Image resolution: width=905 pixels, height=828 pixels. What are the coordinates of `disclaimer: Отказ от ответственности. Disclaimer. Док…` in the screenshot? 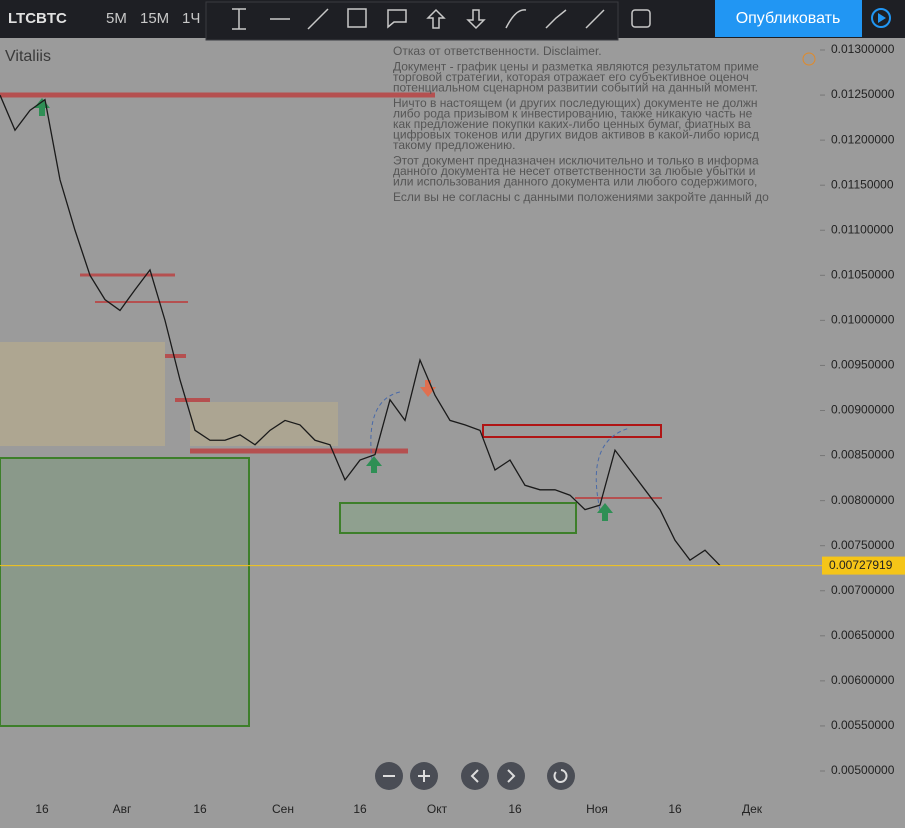 It's located at (581, 124).